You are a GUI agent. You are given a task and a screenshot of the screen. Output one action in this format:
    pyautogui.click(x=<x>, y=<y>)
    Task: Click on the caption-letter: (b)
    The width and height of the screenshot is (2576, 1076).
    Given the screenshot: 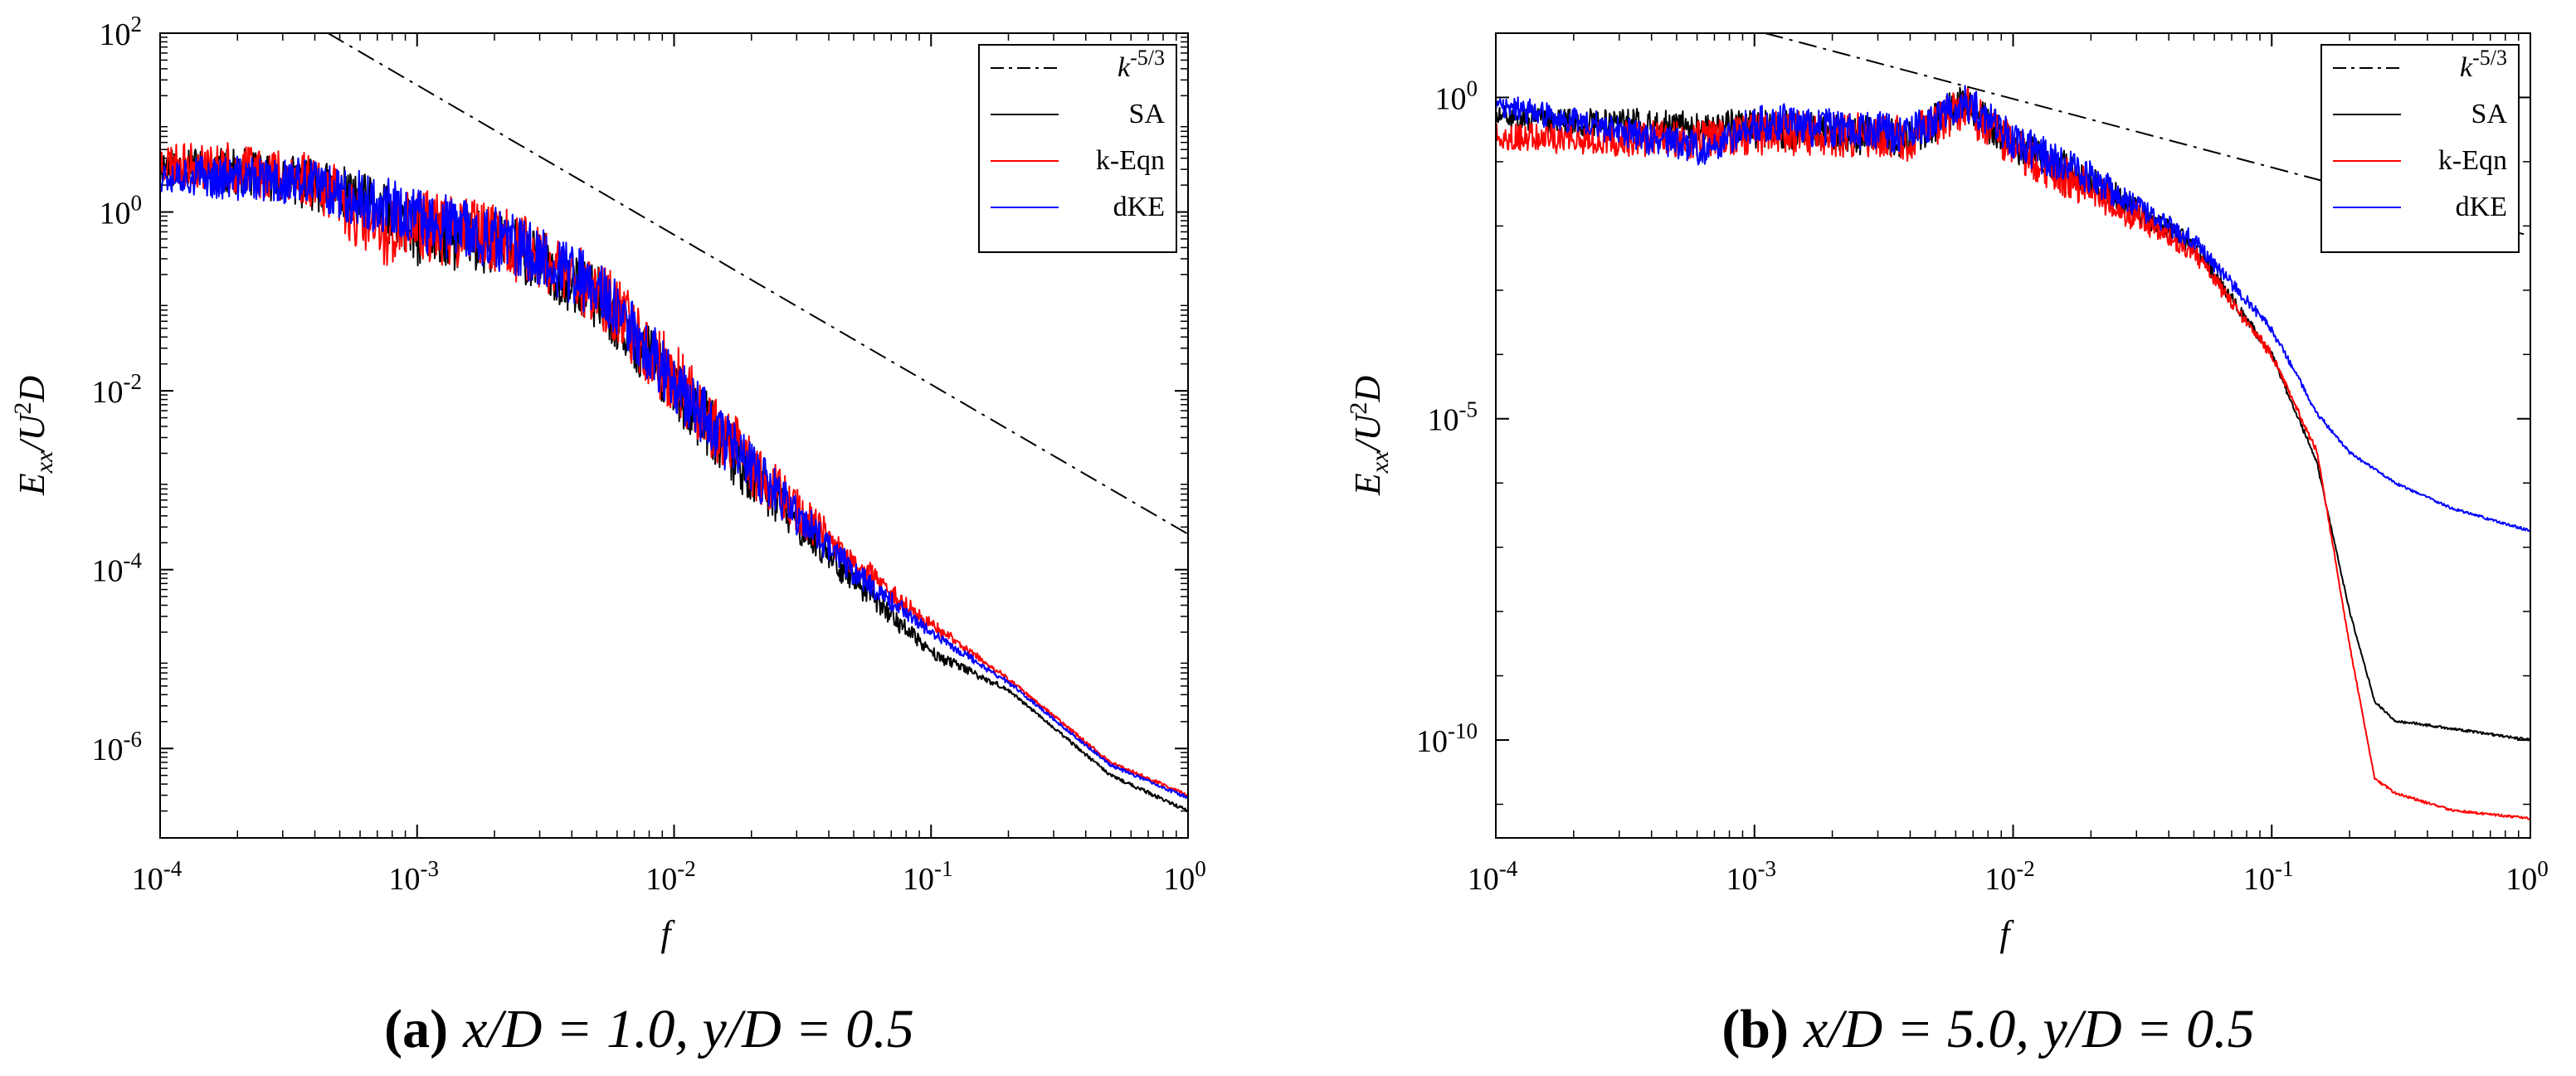 What is the action you would take?
    pyautogui.click(x=1755, y=1029)
    